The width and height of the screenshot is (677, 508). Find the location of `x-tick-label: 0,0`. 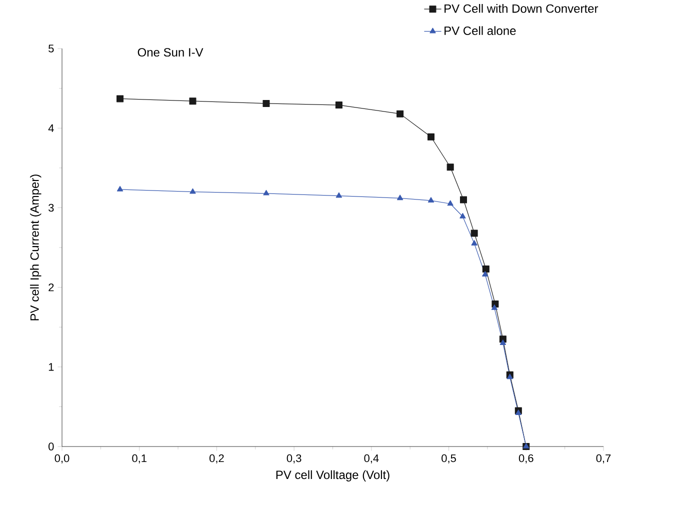

x-tick-label: 0,0 is located at coordinates (62, 459).